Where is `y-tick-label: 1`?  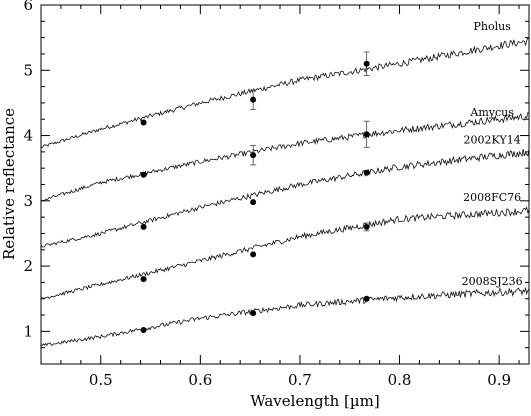
y-tick-label: 1 is located at coordinates (28, 331).